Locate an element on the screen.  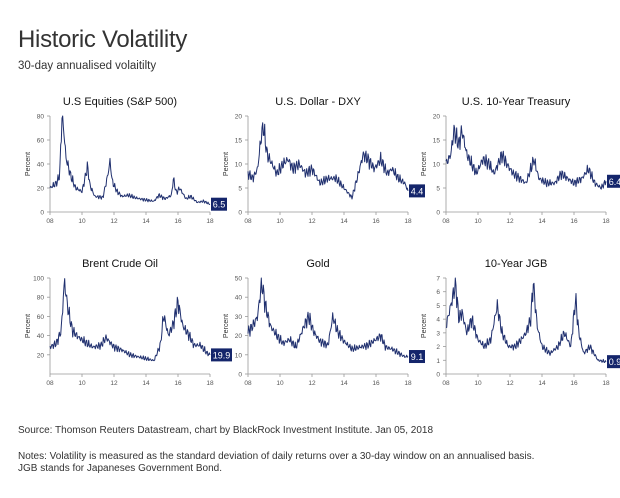
last-value-label: 0.9 is located at coordinates (614, 362).